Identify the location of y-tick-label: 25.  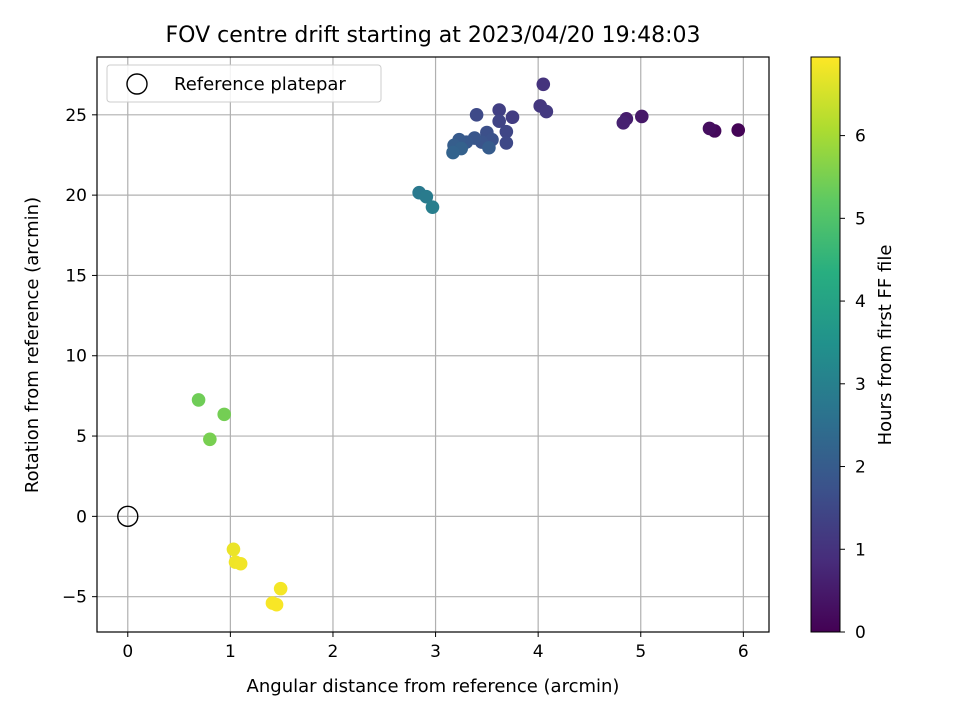
(76, 116).